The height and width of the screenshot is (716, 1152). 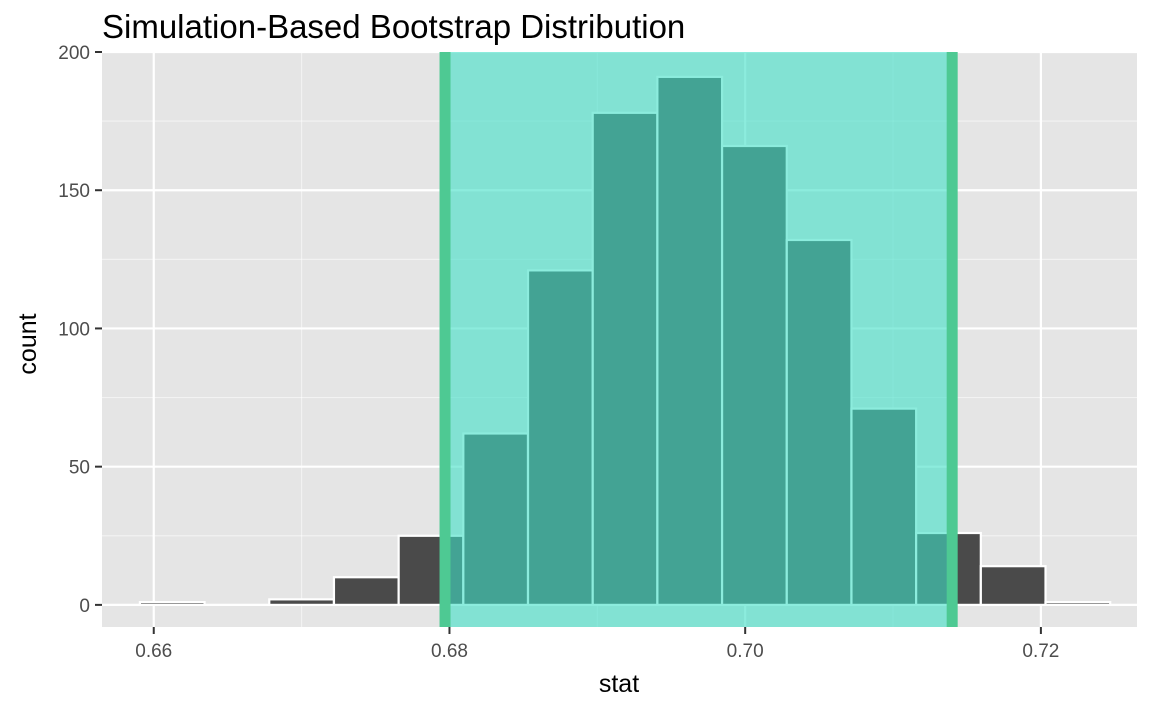 What do you see at coordinates (28, 343) in the screenshot?
I see `y-axis-title: count` at bounding box center [28, 343].